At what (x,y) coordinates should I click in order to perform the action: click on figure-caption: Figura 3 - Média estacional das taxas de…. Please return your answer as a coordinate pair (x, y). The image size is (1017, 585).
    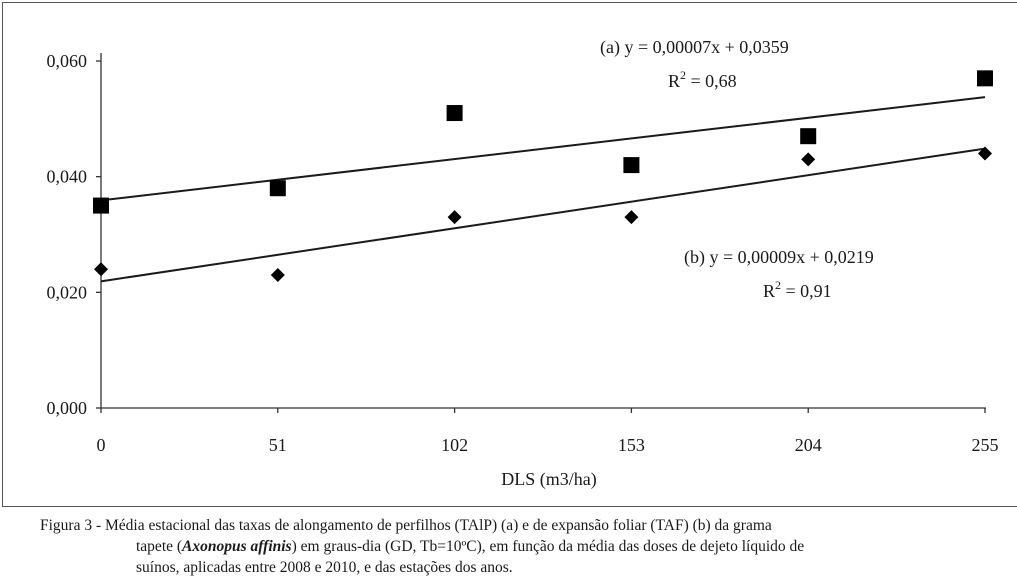
    Looking at the image, I should click on (528, 546).